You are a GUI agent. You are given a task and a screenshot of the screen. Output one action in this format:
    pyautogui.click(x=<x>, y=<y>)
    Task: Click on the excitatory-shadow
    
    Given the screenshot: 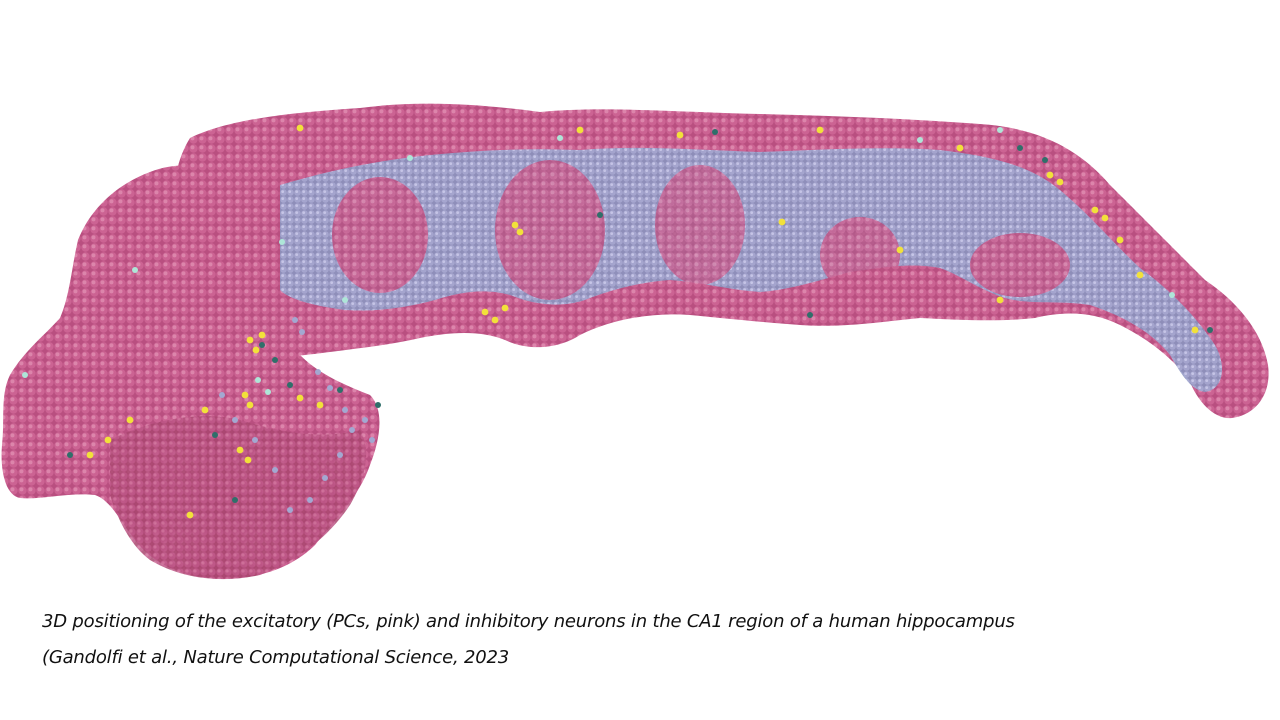 What is the action you would take?
    pyautogui.click(x=238, y=498)
    